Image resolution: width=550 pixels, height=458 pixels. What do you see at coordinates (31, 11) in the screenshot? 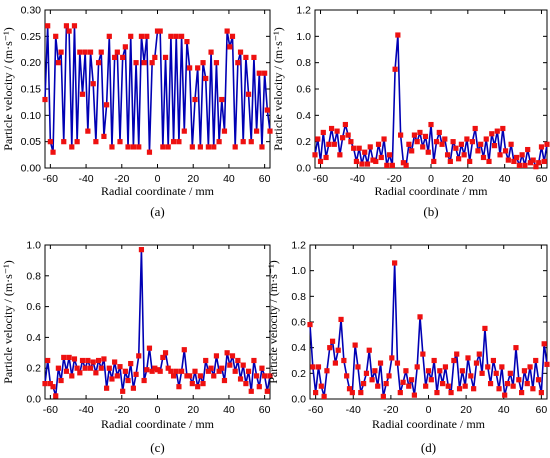
I see `y-tick-label: 0.30` at bounding box center [31, 11].